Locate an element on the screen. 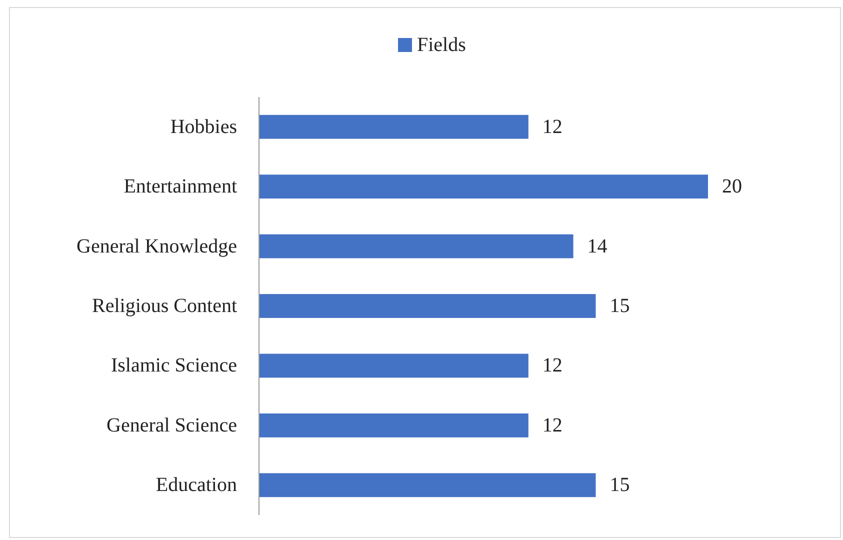 Image resolution: width=843 pixels, height=540 pixels. y-tick-label: General Science is located at coordinates (172, 425).